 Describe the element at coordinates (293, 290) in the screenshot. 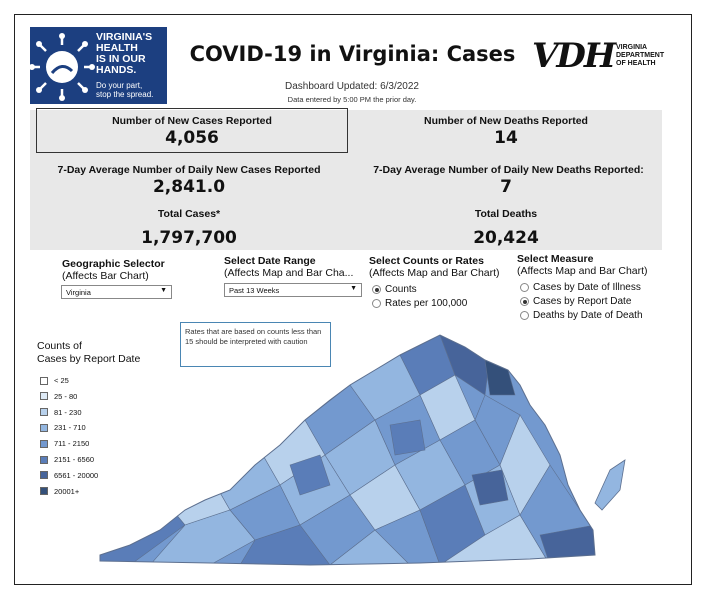

I see `date-range-dropdown: Past 13 Weeks ▼` at that location.